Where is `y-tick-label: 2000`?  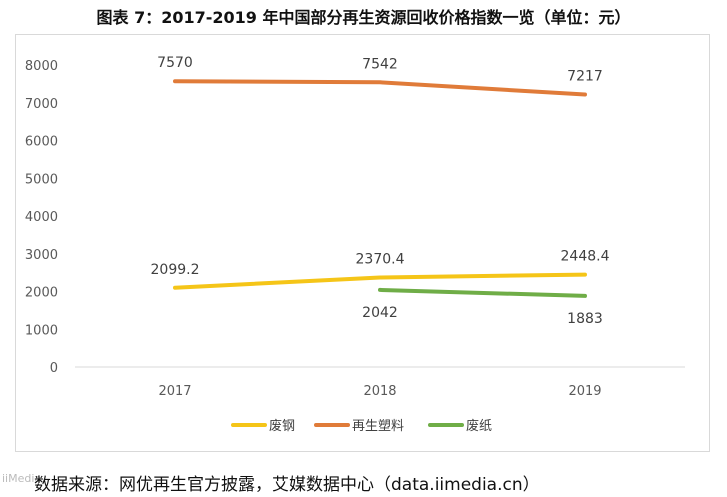 y-tick-label: 2000 is located at coordinates (41, 293).